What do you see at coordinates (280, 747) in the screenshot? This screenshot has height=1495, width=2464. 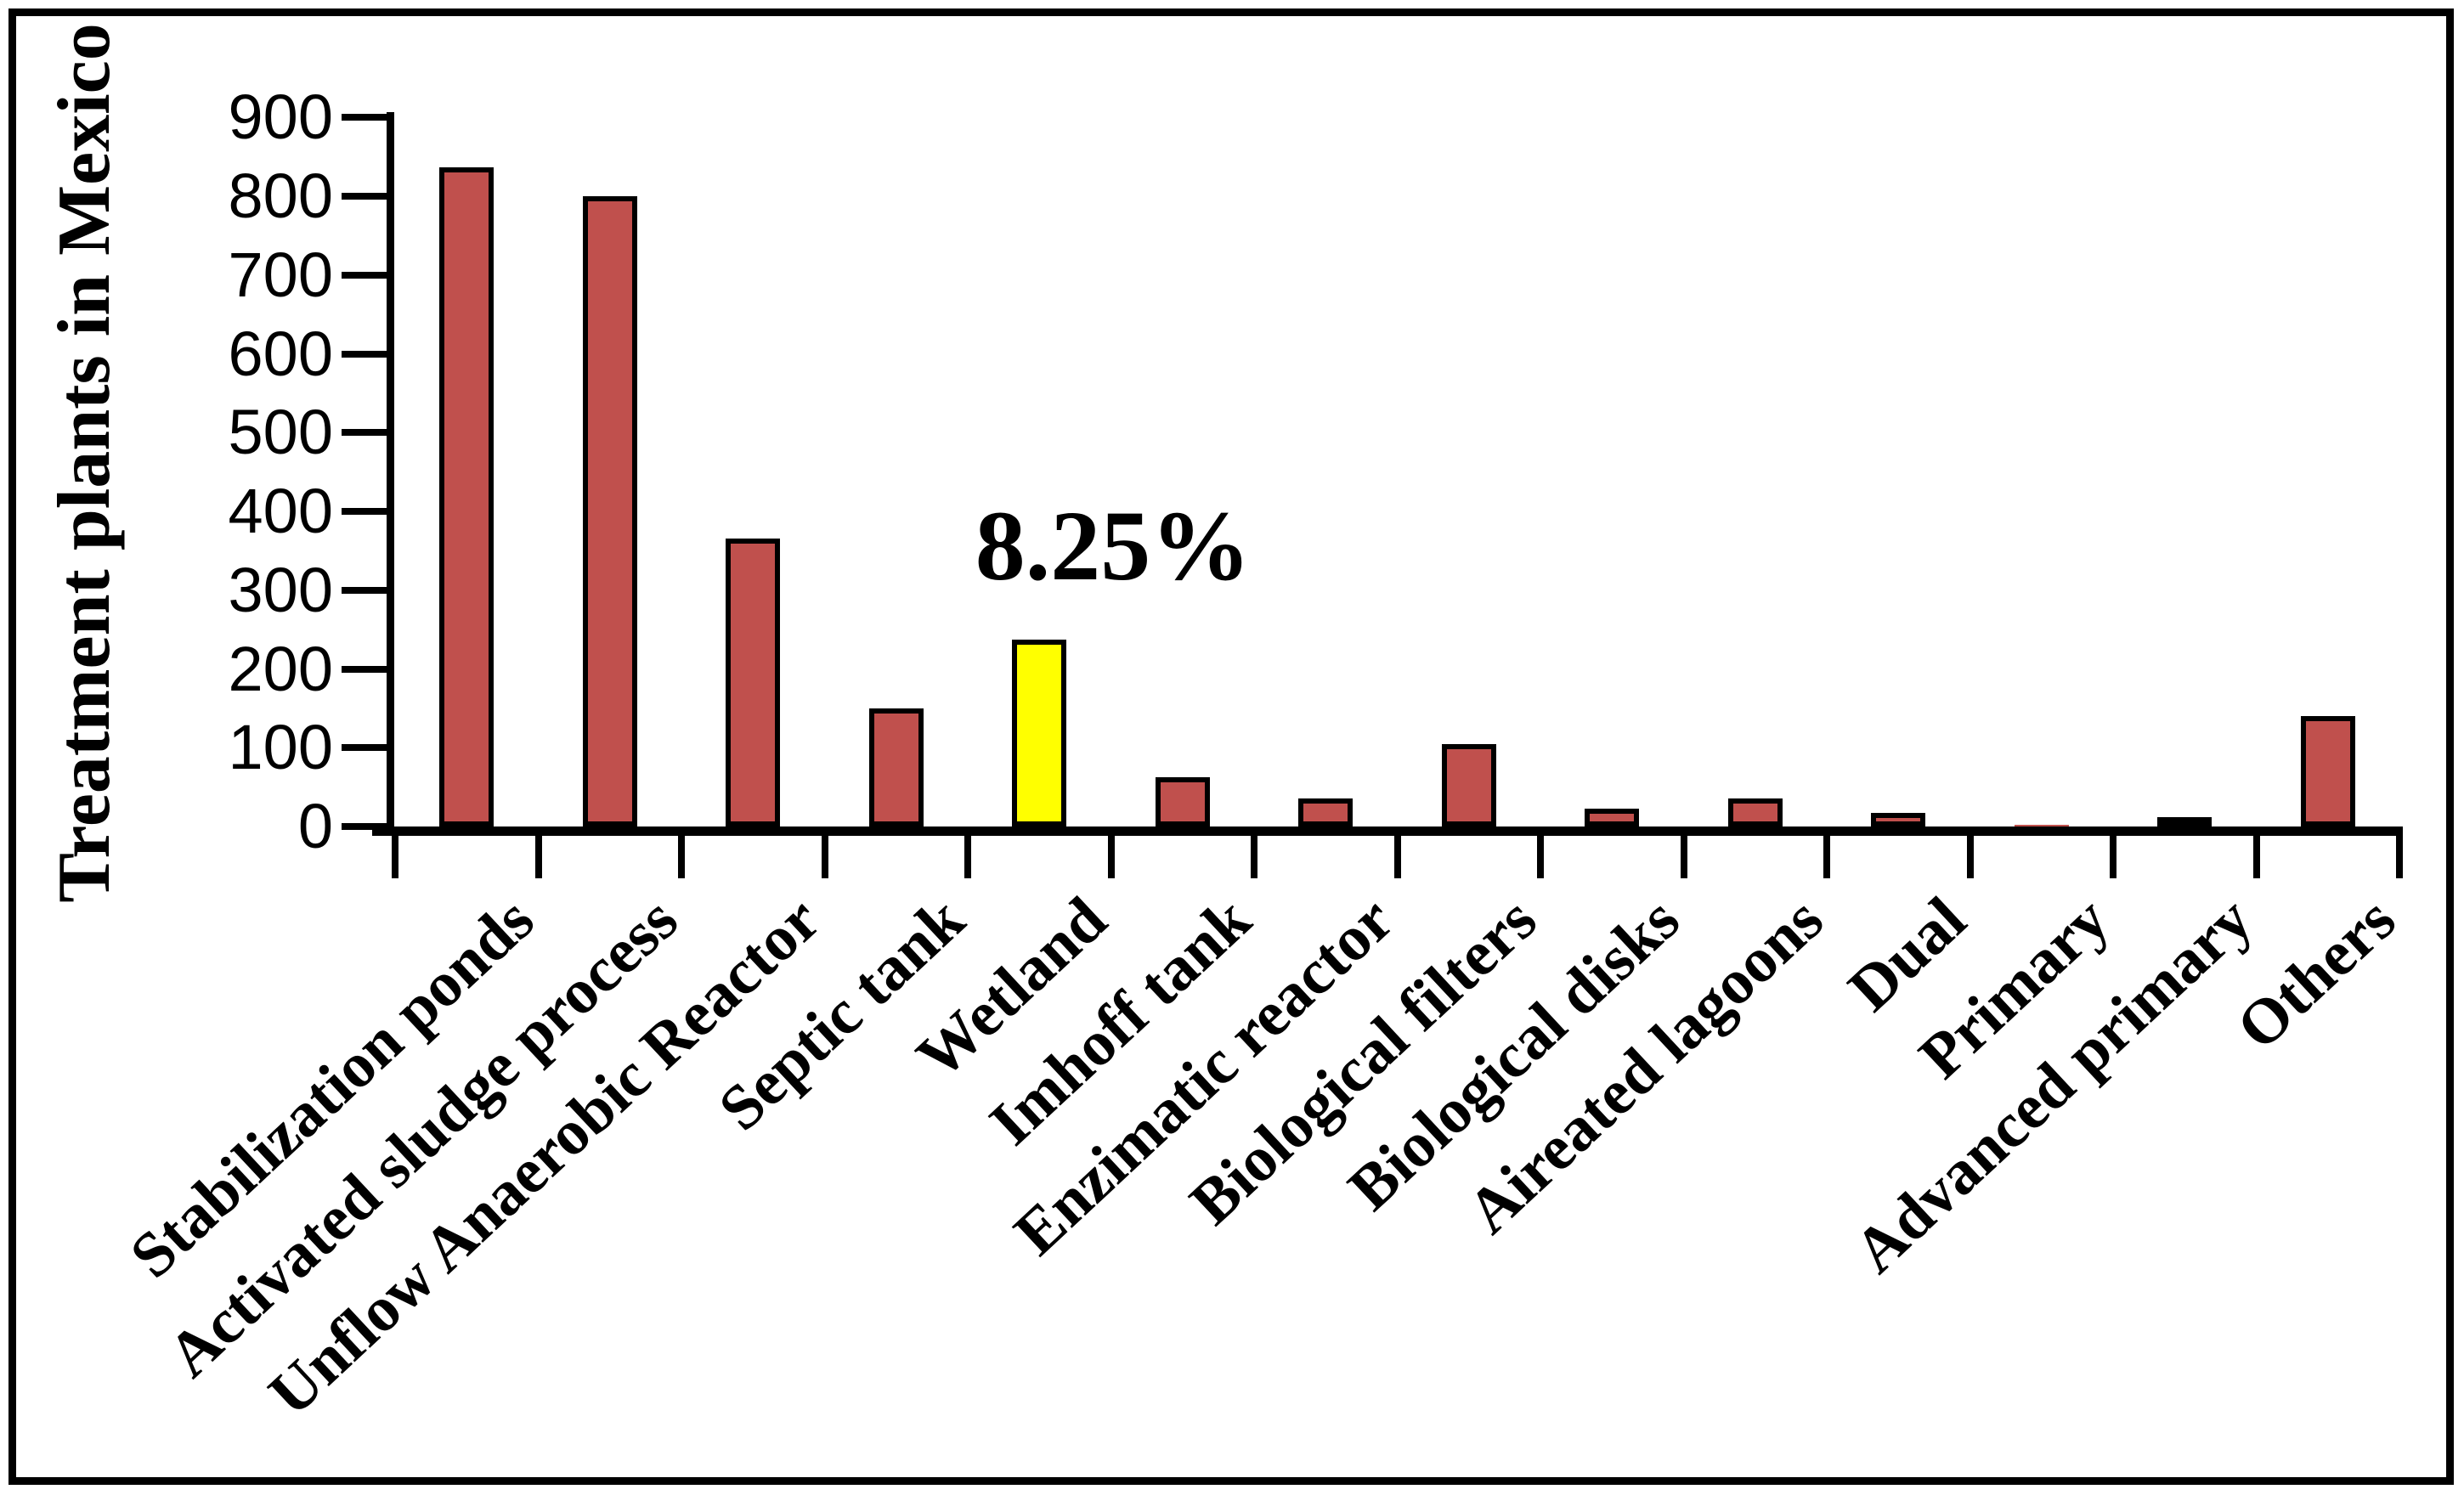 I see `y-tick-label: 100` at bounding box center [280, 747].